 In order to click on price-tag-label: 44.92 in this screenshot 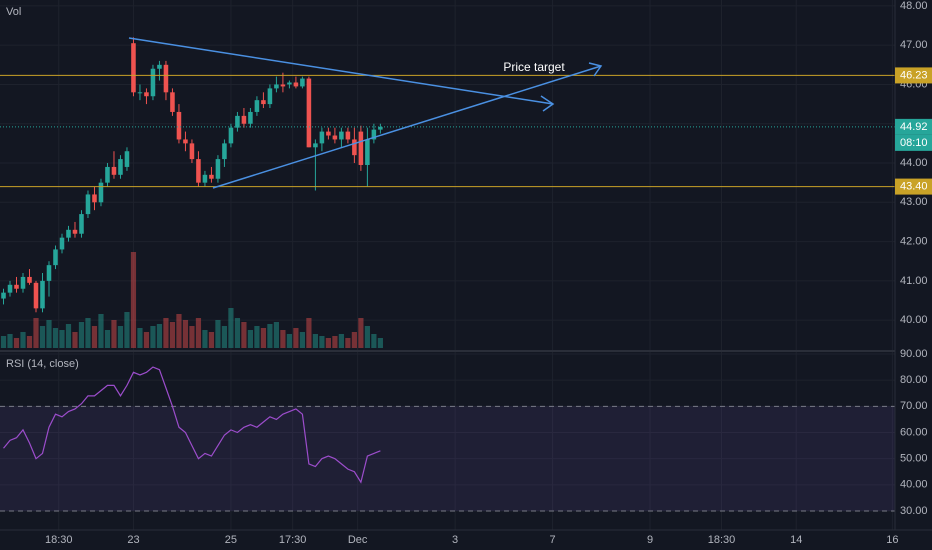, I will do `click(914, 127)`.